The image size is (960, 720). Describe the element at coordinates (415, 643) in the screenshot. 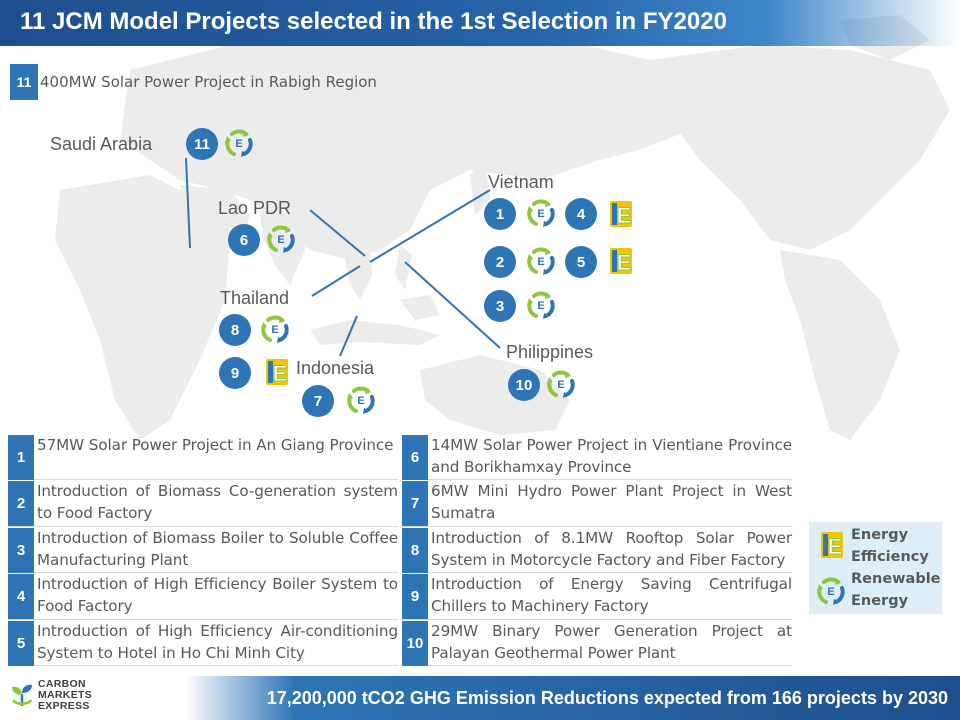

I see `project-number-badge: 10` at that location.